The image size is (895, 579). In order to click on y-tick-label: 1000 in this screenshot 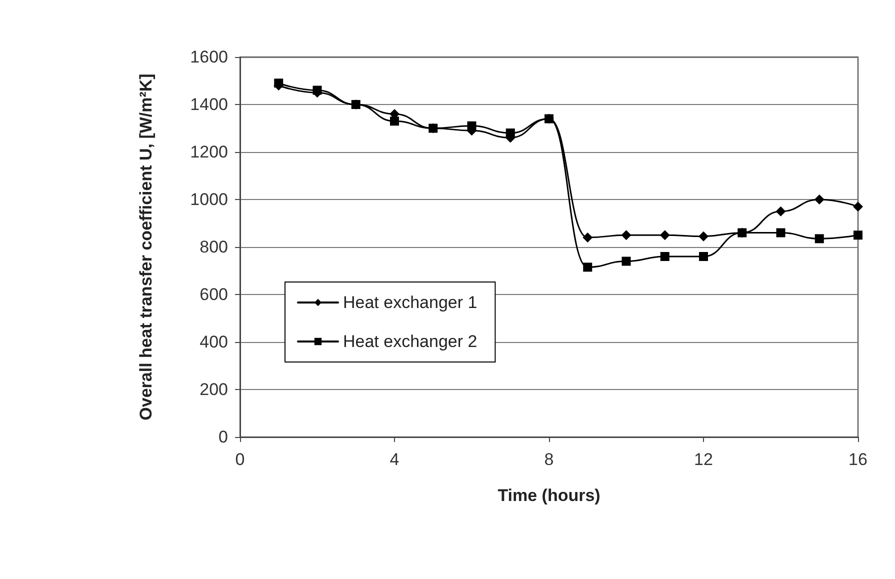, I will do `click(209, 199)`.